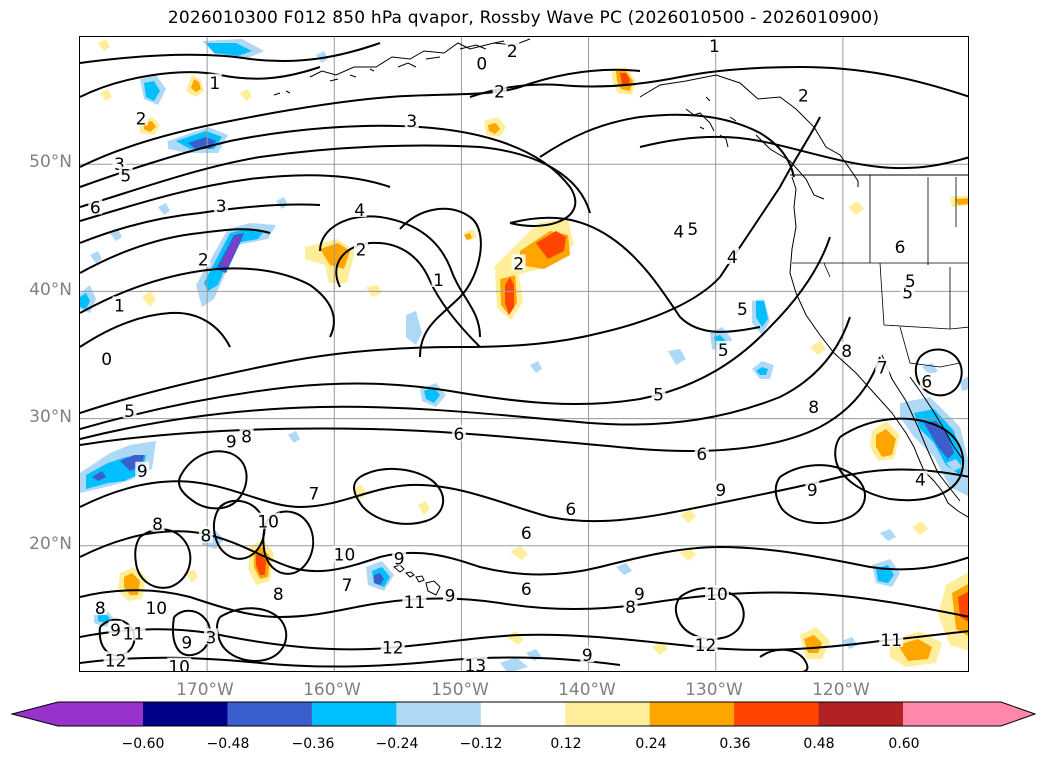  I want to click on contour-label: 13, so click(476, 664).